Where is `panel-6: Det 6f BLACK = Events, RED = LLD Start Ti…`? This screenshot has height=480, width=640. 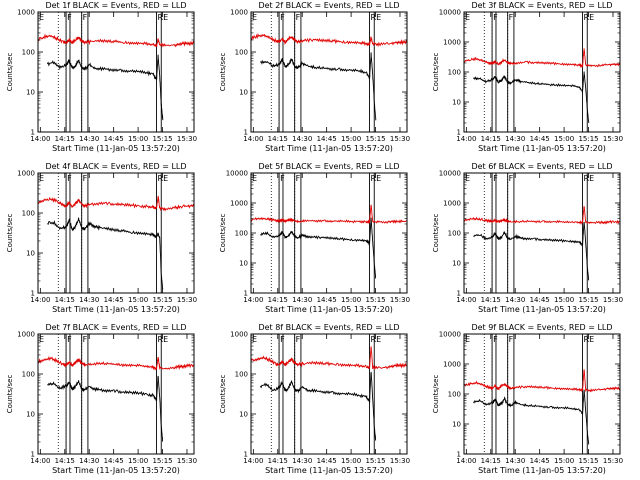
panel-6: Det 6f BLACK = Events, RED = LLD Start Ti… is located at coordinates (527, 238).